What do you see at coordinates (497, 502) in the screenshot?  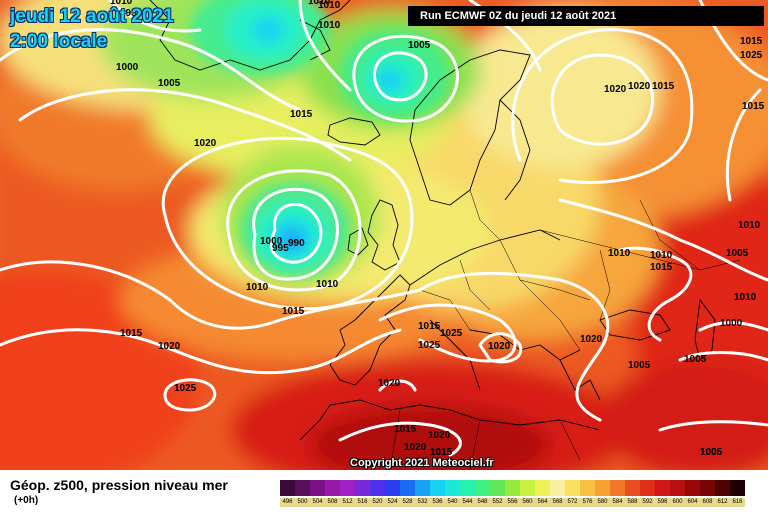 I see `color-scale-label: 552` at bounding box center [497, 502].